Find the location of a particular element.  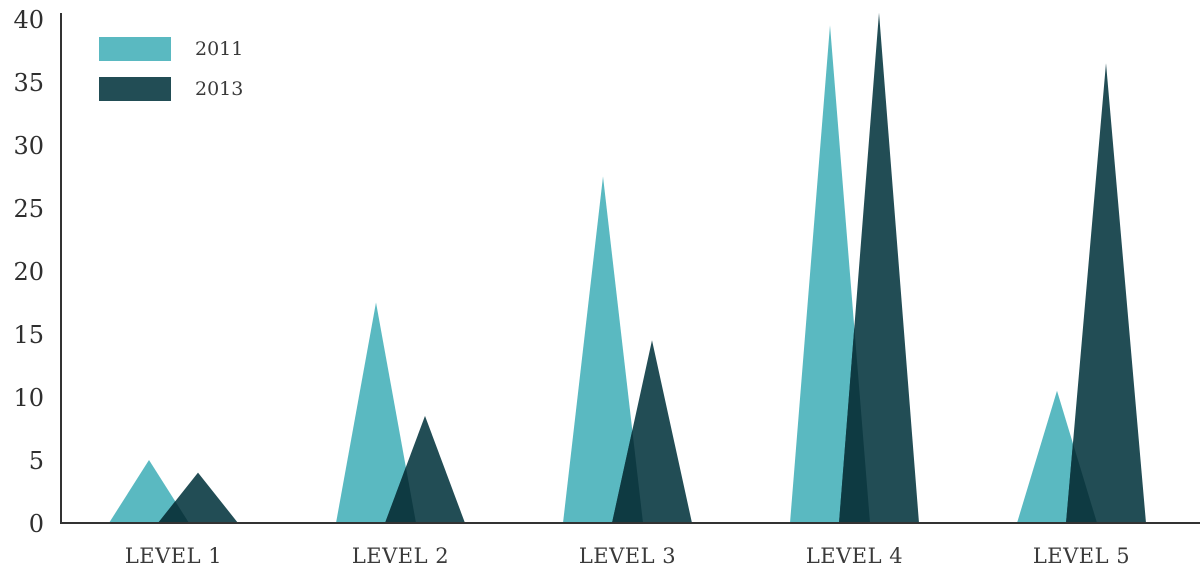

y-tick-label: 20 is located at coordinates (28, 272).